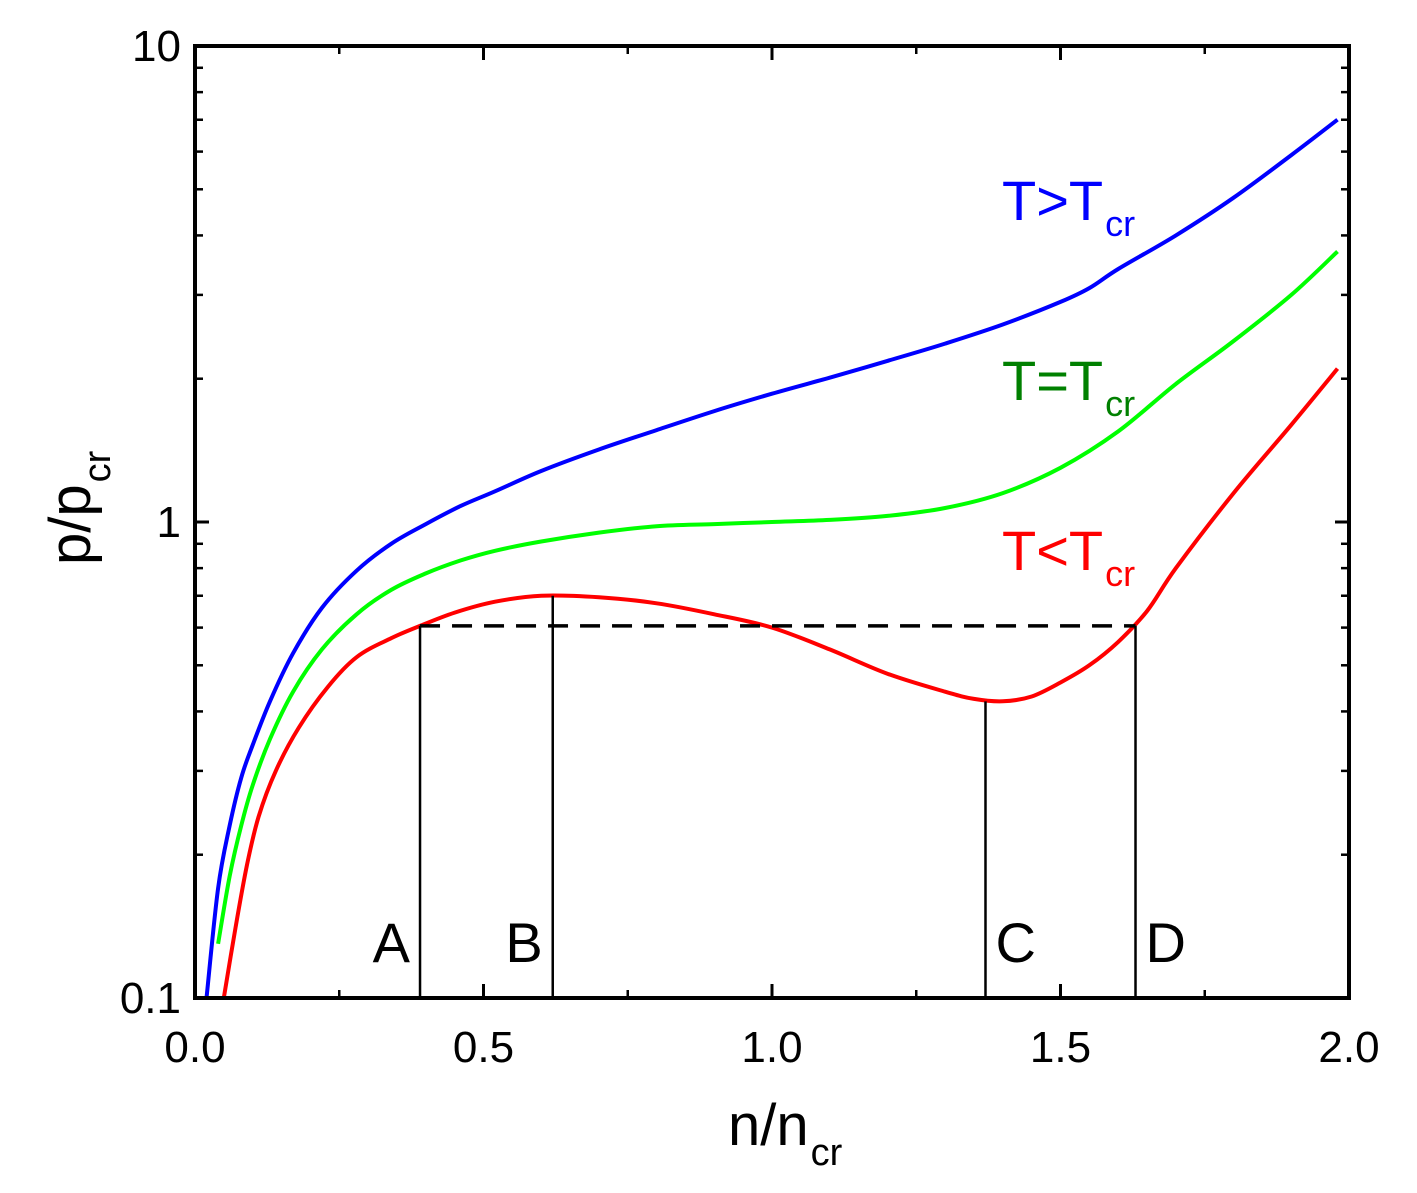 The width and height of the screenshot is (1417, 1193). I want to click on x-axis-title: n/ncr, so click(785, 1133).